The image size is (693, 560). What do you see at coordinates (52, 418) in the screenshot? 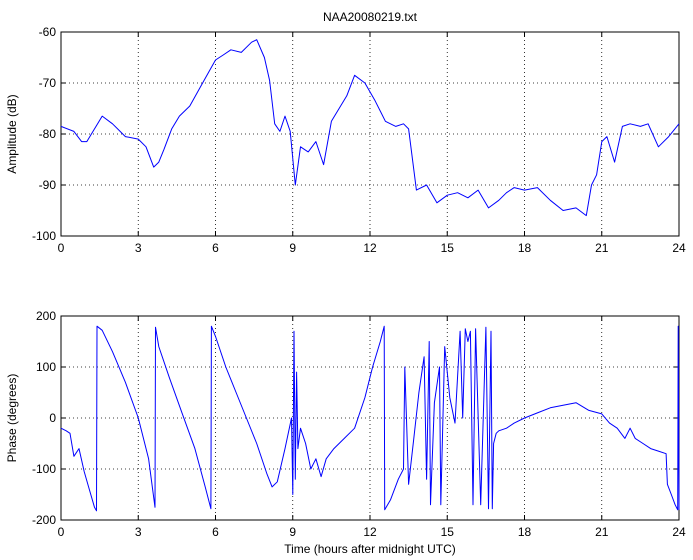
I see `y-tick-label: 0` at bounding box center [52, 418].